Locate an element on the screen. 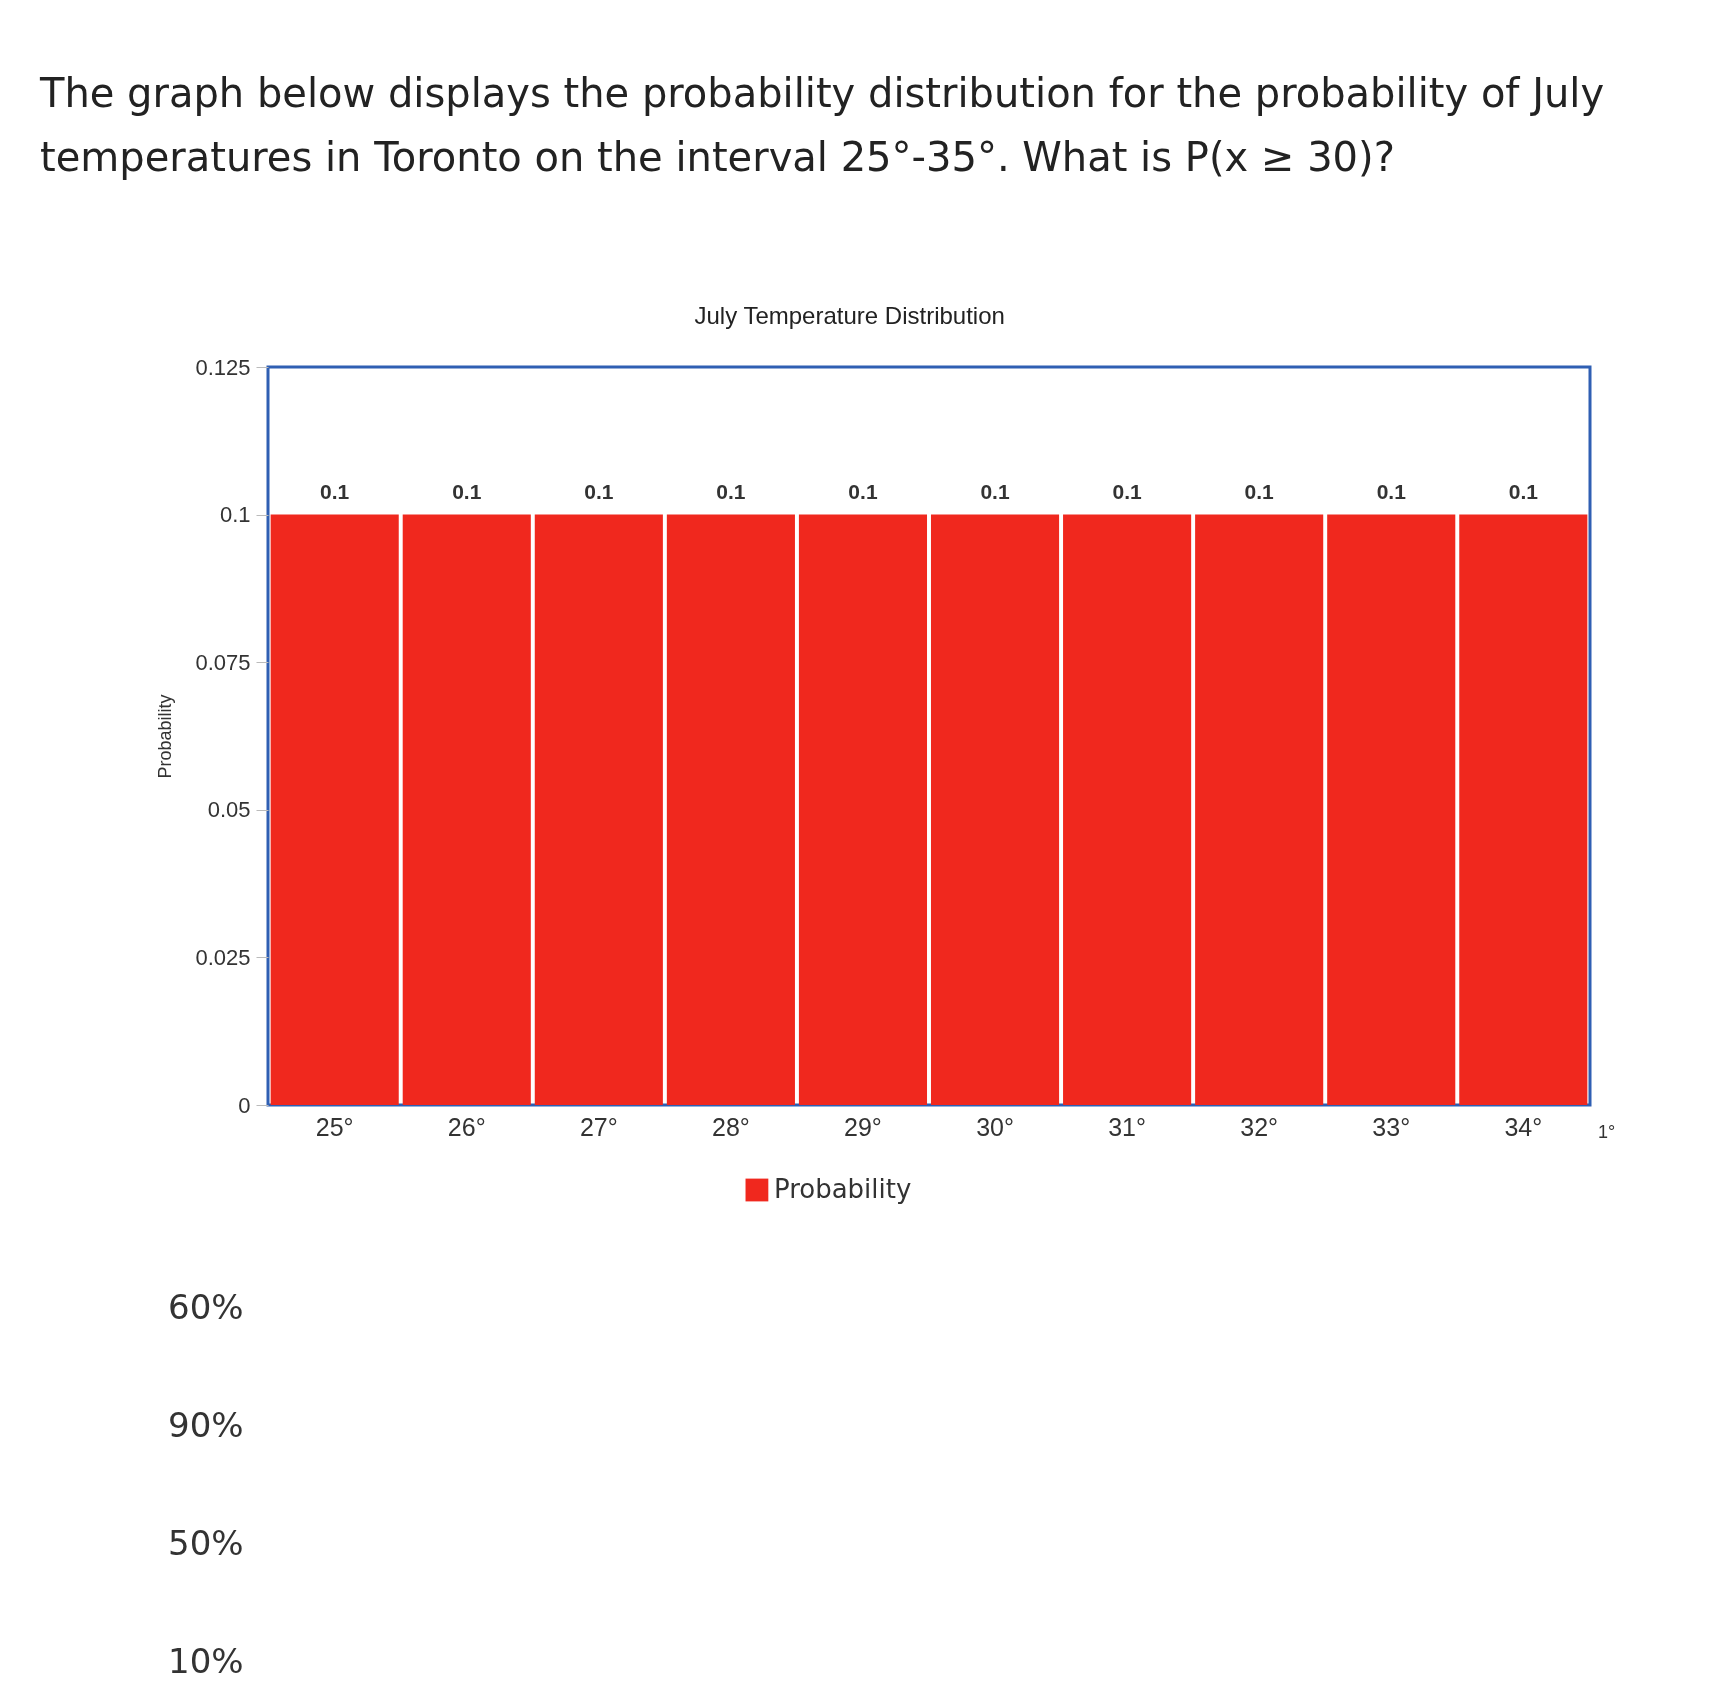 The image size is (1714, 1694). chart-subtitle: July Temperature Distribution is located at coordinates (849, 315).